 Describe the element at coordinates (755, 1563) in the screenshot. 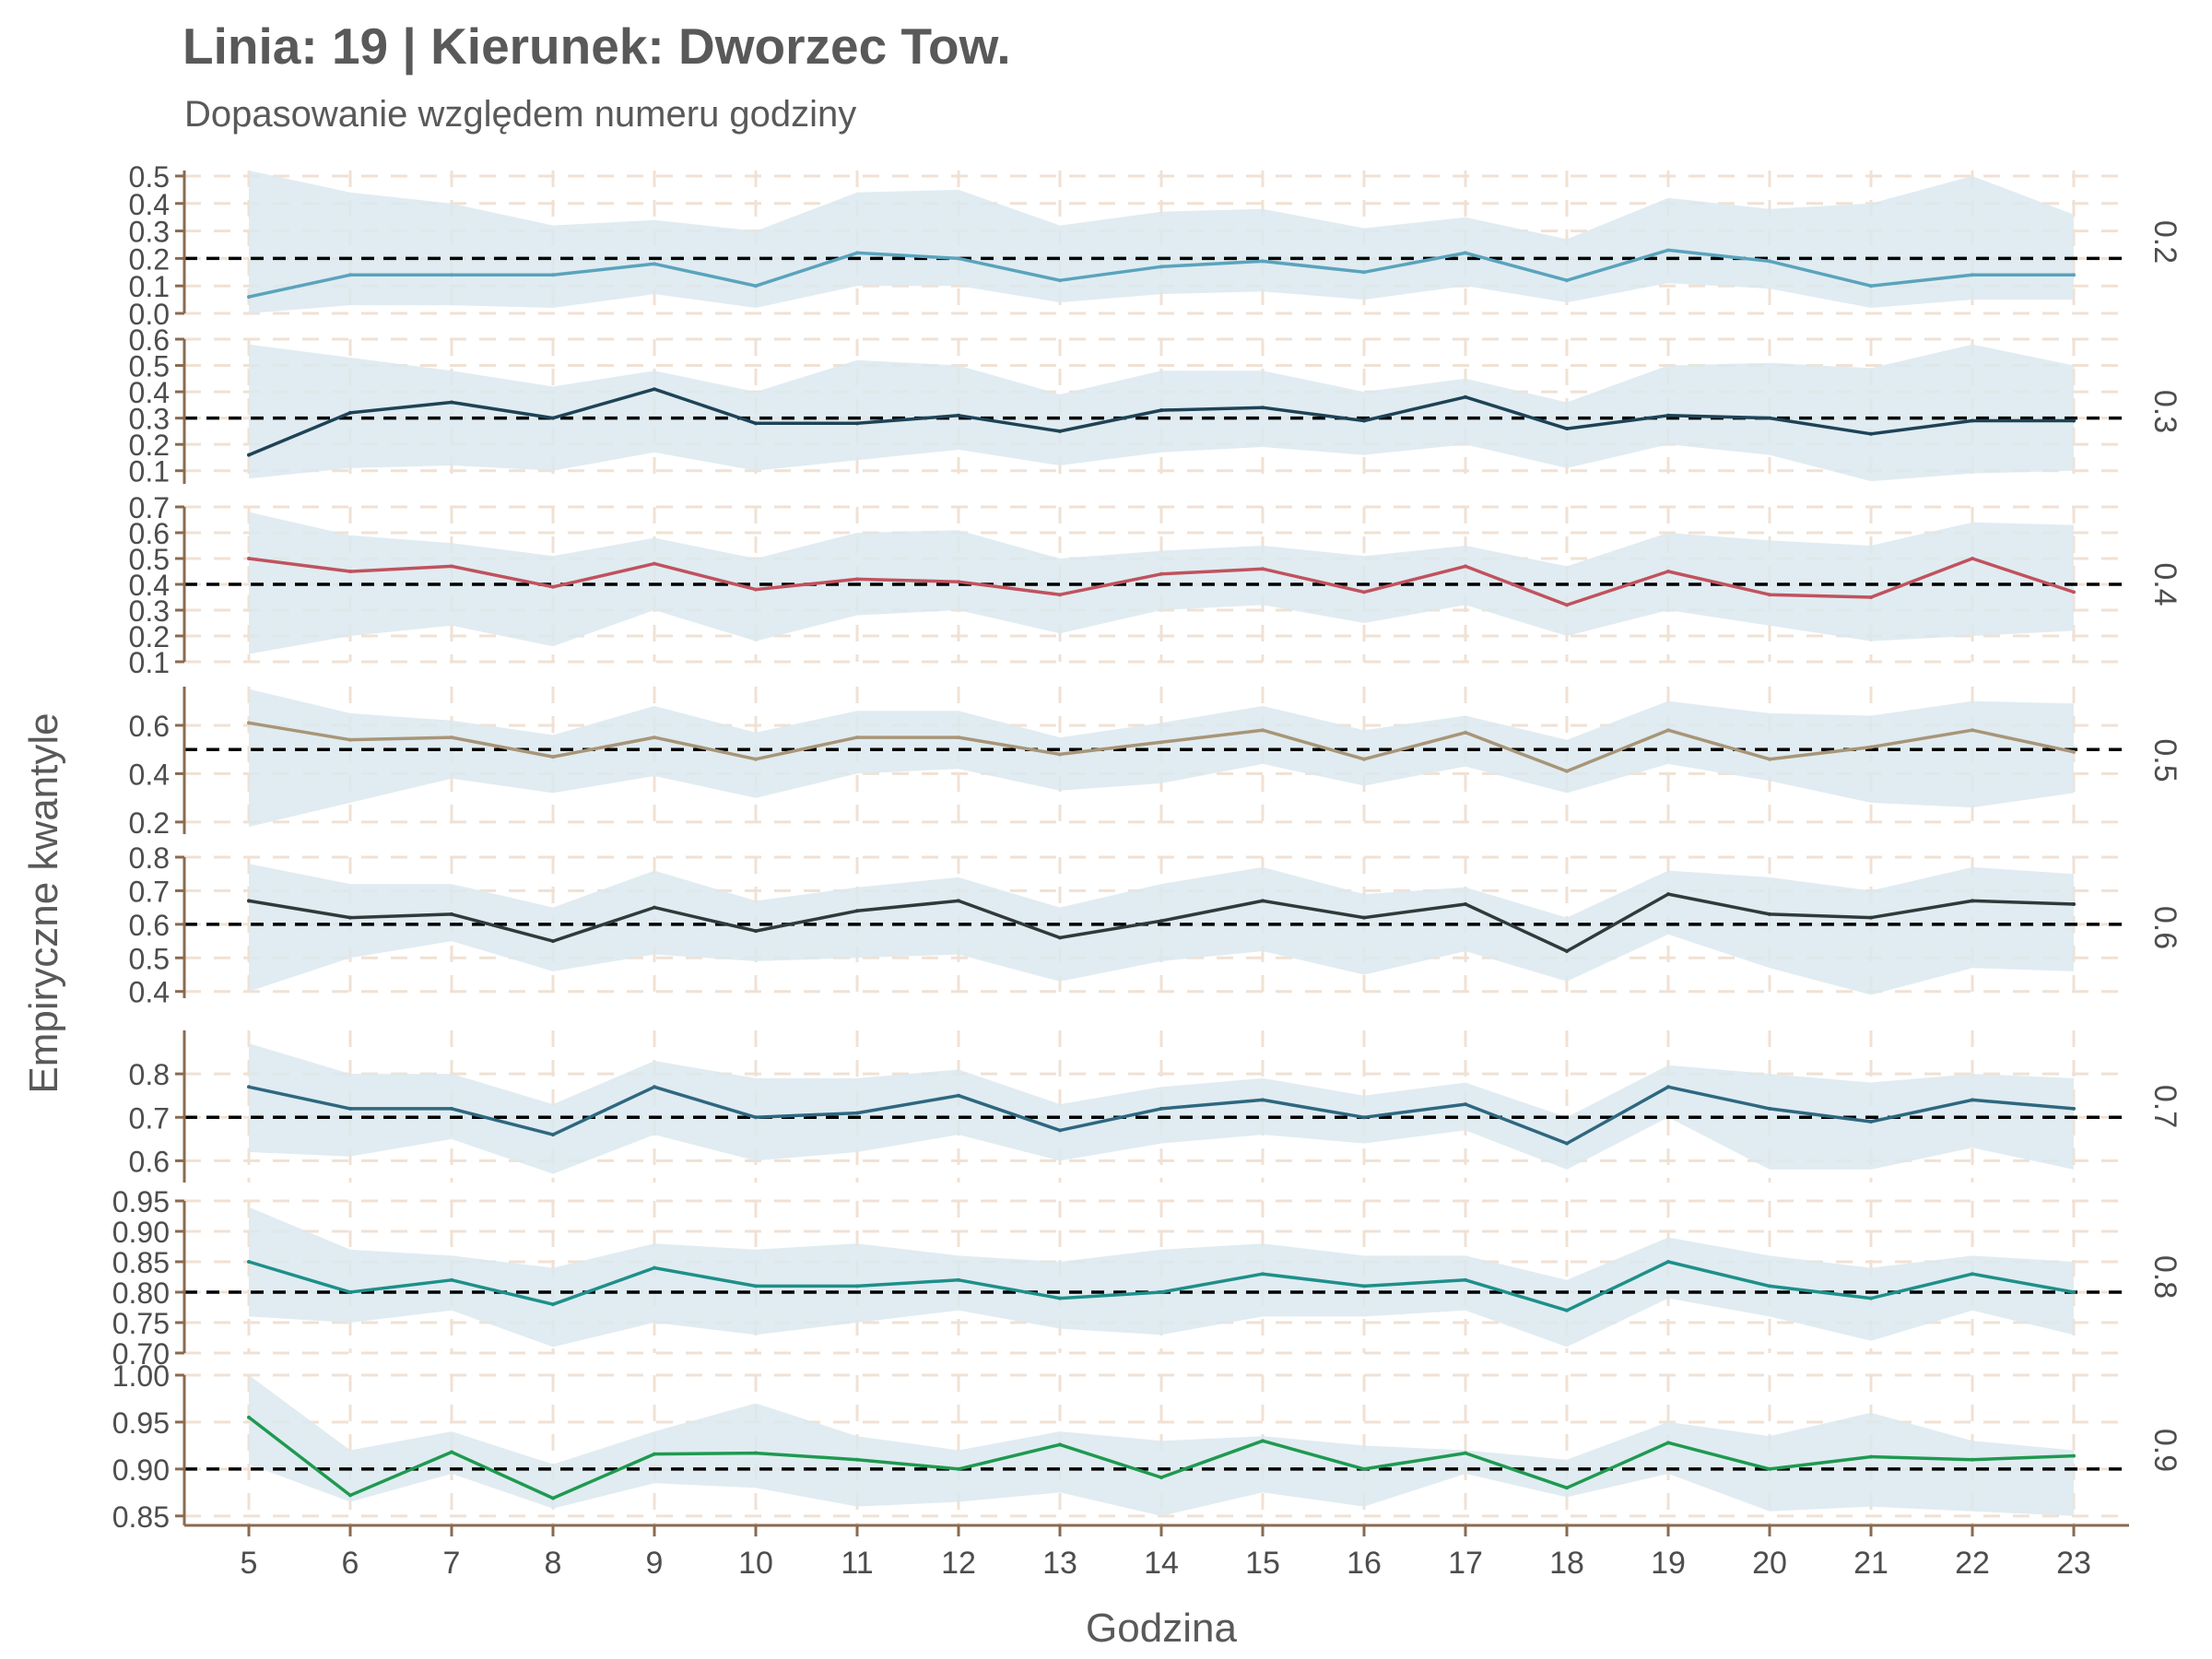

I see `x-tick-label: 10` at that location.